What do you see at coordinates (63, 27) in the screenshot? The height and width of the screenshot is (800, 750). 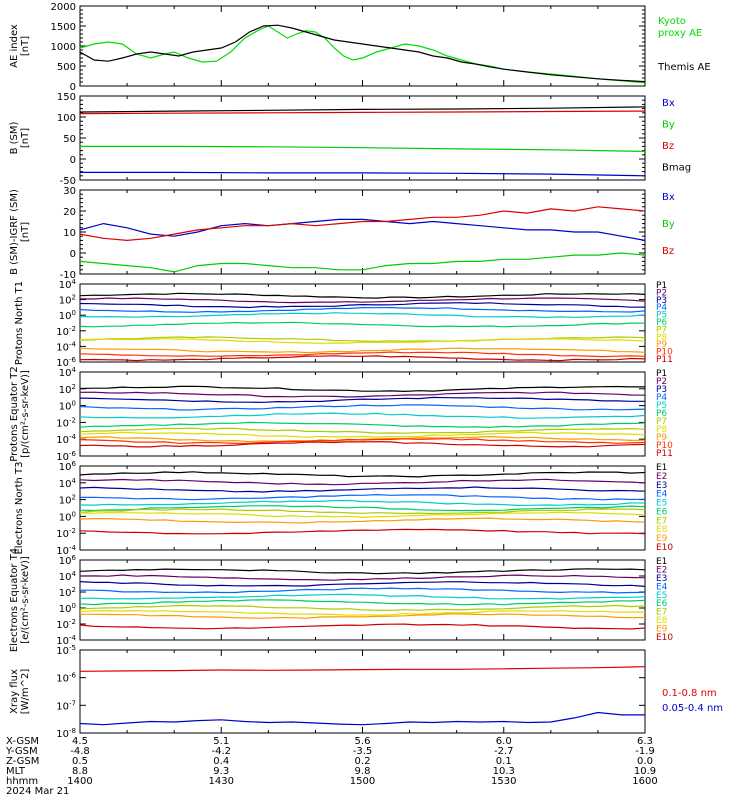 I see `y-tick-label: 1500` at bounding box center [63, 27].